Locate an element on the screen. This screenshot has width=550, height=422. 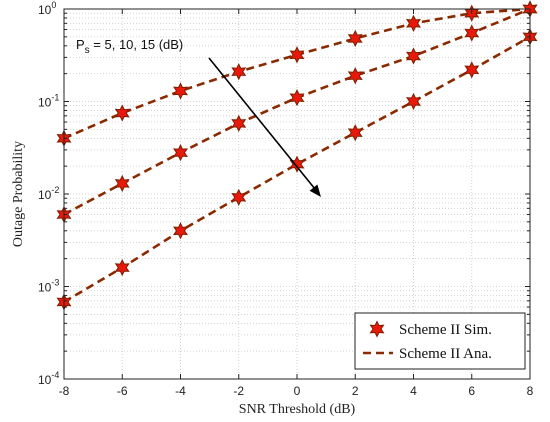
arrow-line is located at coordinates (262, 123).